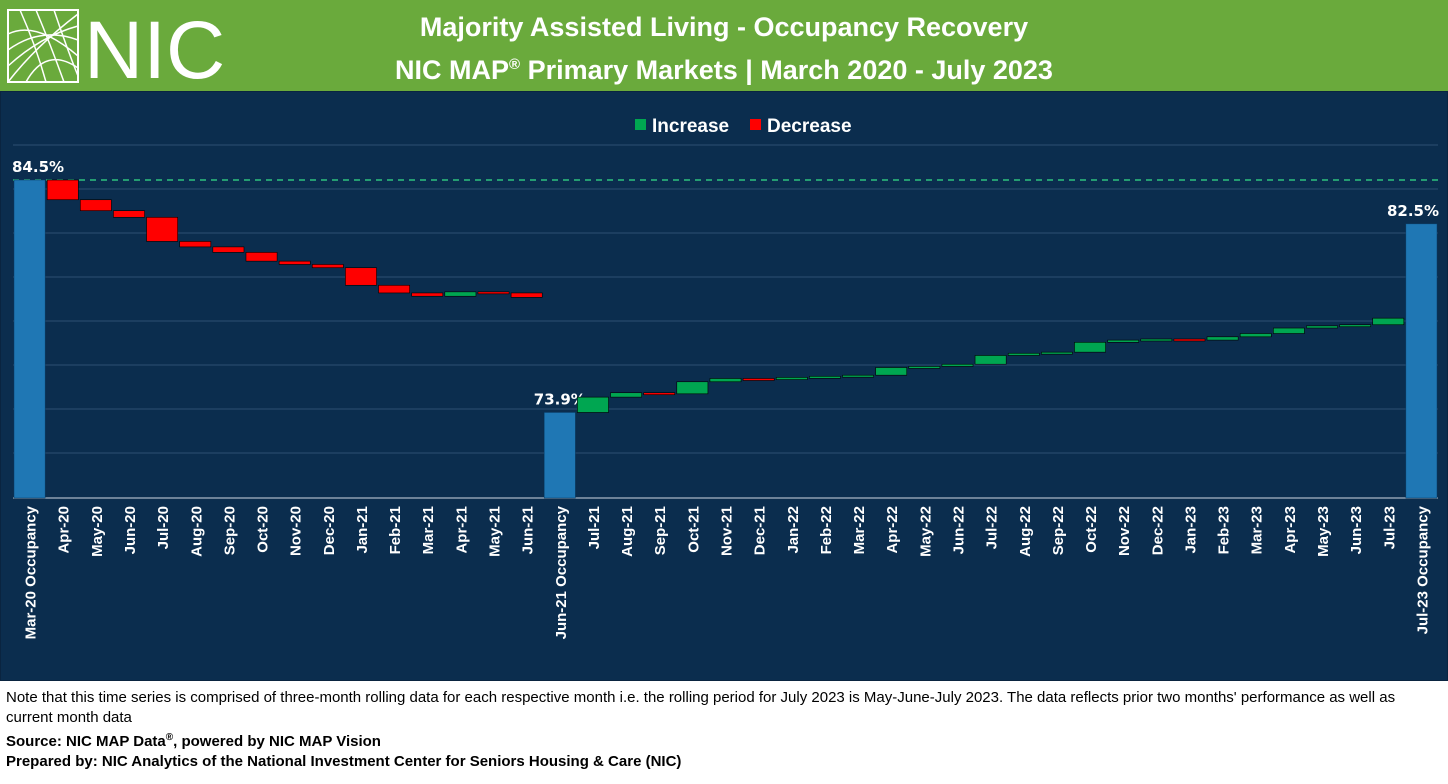 The width and height of the screenshot is (1448, 784). I want to click on x-tick-label: Apr-21, so click(461, 530).